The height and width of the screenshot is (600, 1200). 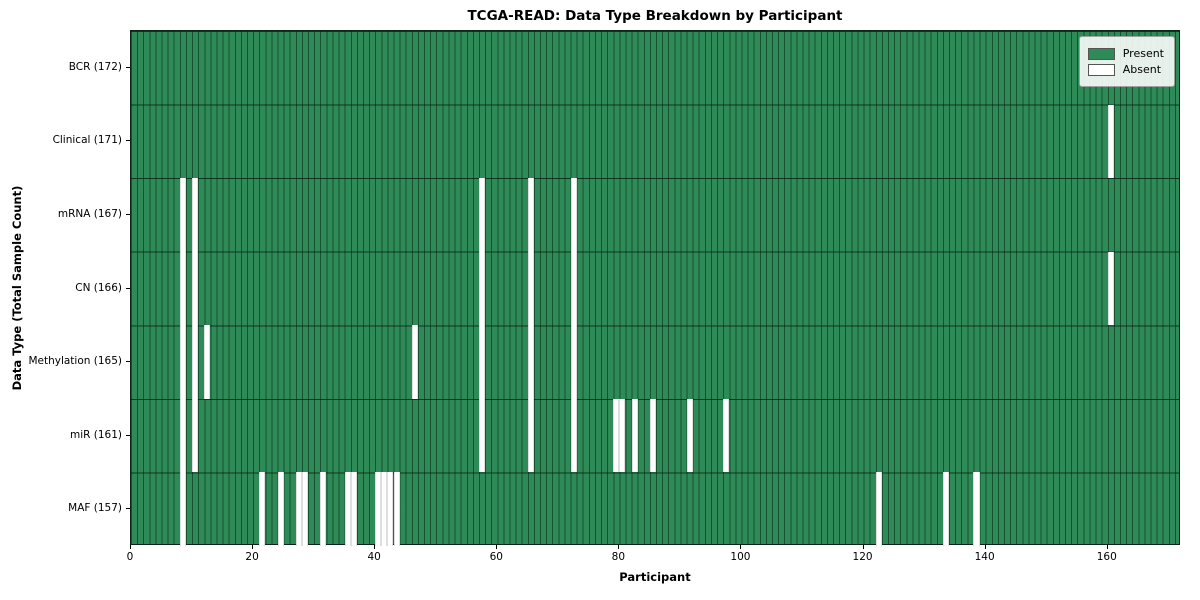 What do you see at coordinates (374, 557) in the screenshot?
I see `xtick-label: 40` at bounding box center [374, 557].